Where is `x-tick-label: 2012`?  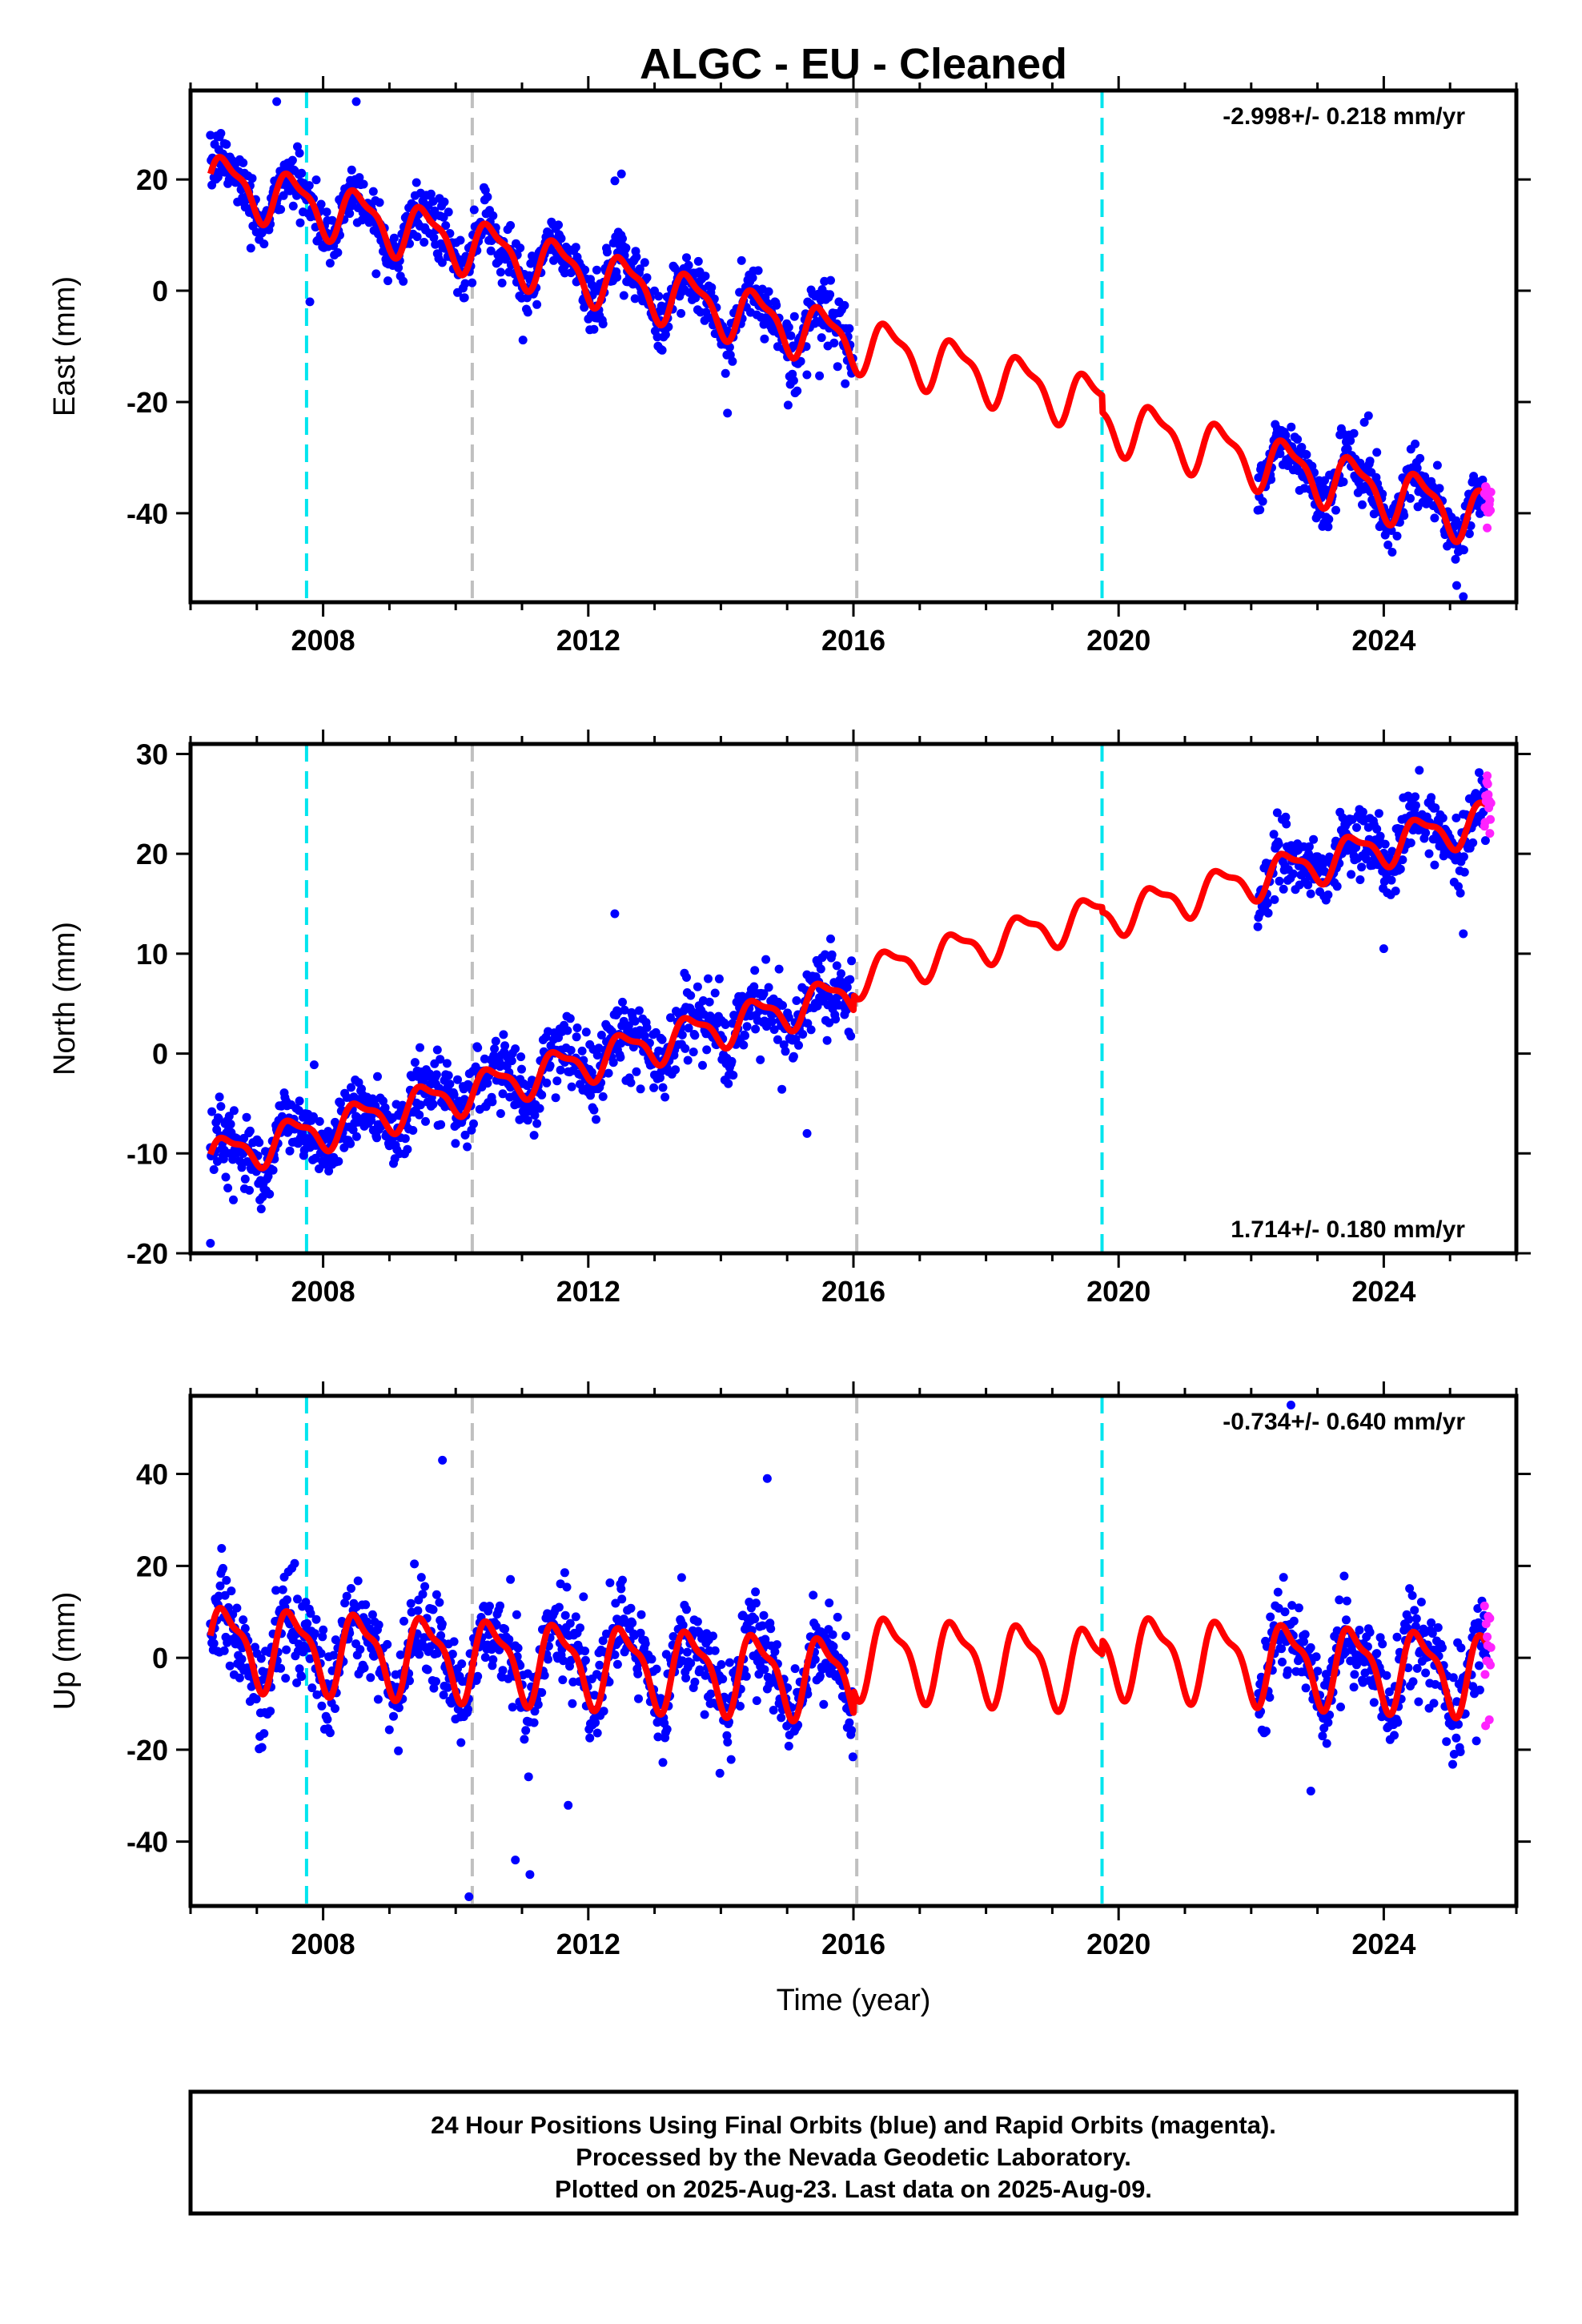
x-tick-label: 2012 is located at coordinates (588, 1291).